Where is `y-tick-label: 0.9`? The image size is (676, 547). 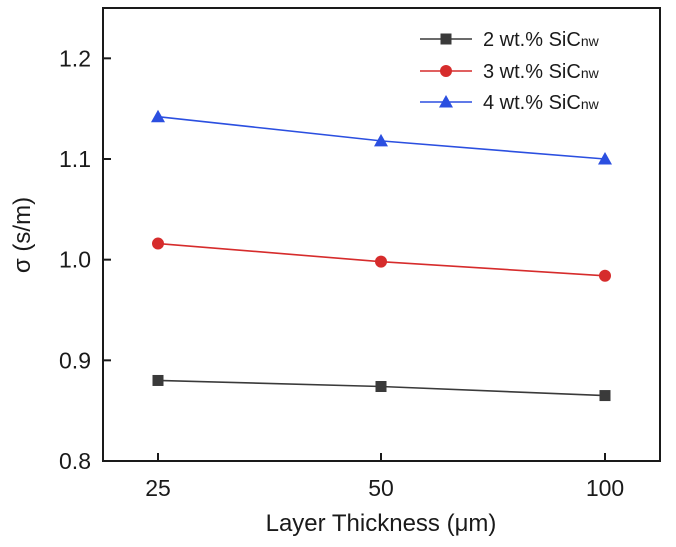
y-tick-label: 0.9 is located at coordinates (75, 360).